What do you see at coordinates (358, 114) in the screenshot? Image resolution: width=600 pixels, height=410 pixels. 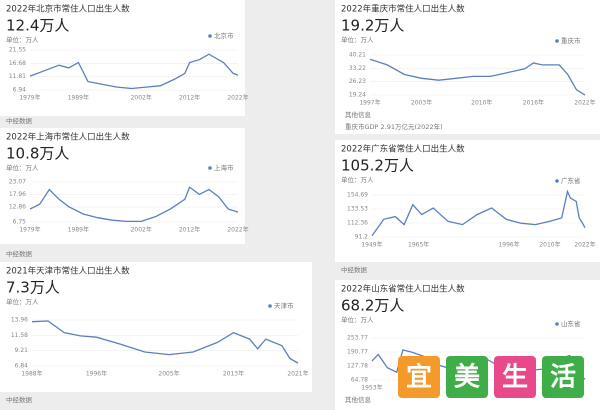 I see `annotation: 其他信息` at bounding box center [358, 114].